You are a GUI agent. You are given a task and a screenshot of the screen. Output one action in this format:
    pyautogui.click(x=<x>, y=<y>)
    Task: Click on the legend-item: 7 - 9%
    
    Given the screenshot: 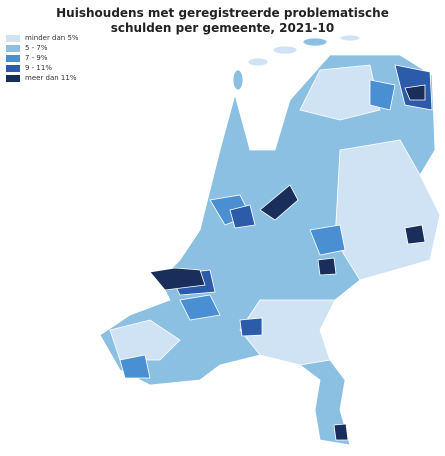 What is the action you would take?
    pyautogui.click(x=42, y=58)
    